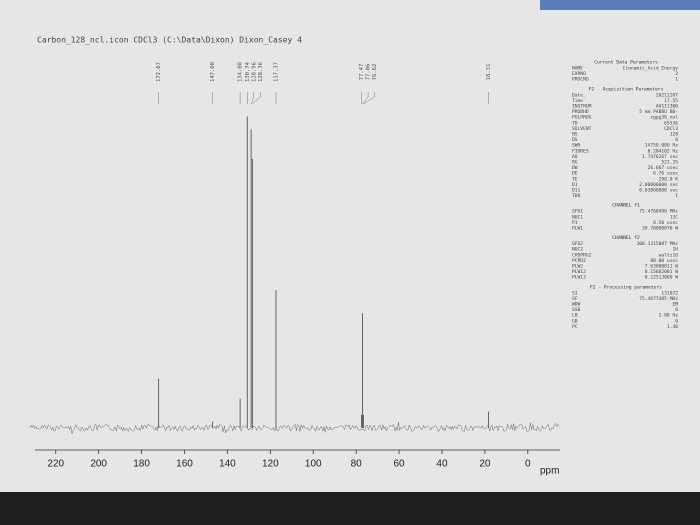  What do you see at coordinates (675, 250) in the screenshot?
I see `param-value: 1H` at bounding box center [675, 250].